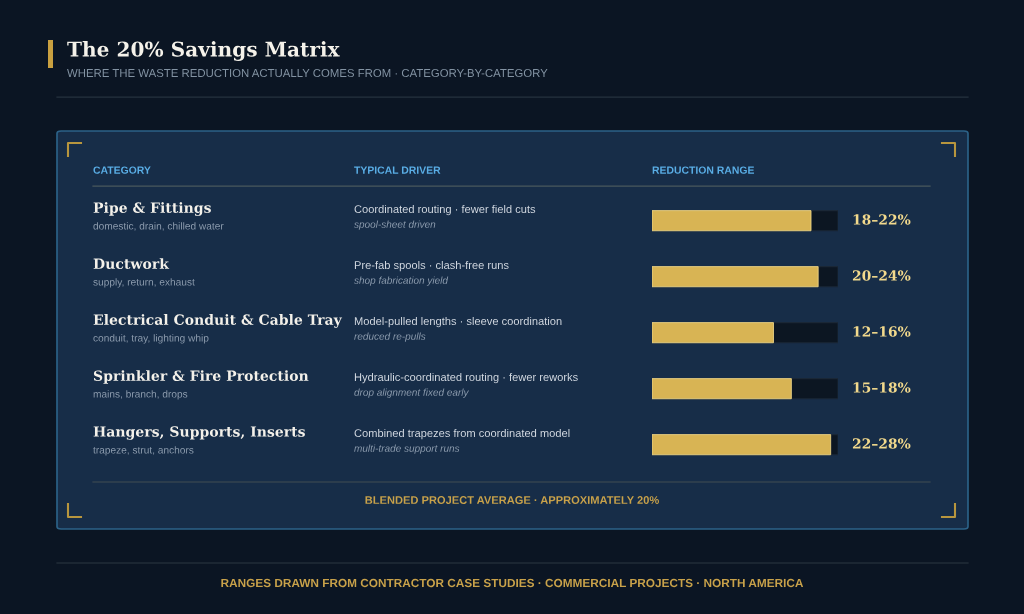  What do you see at coordinates (122, 170) in the screenshot?
I see `y-axis-title: CATEGORY` at bounding box center [122, 170].